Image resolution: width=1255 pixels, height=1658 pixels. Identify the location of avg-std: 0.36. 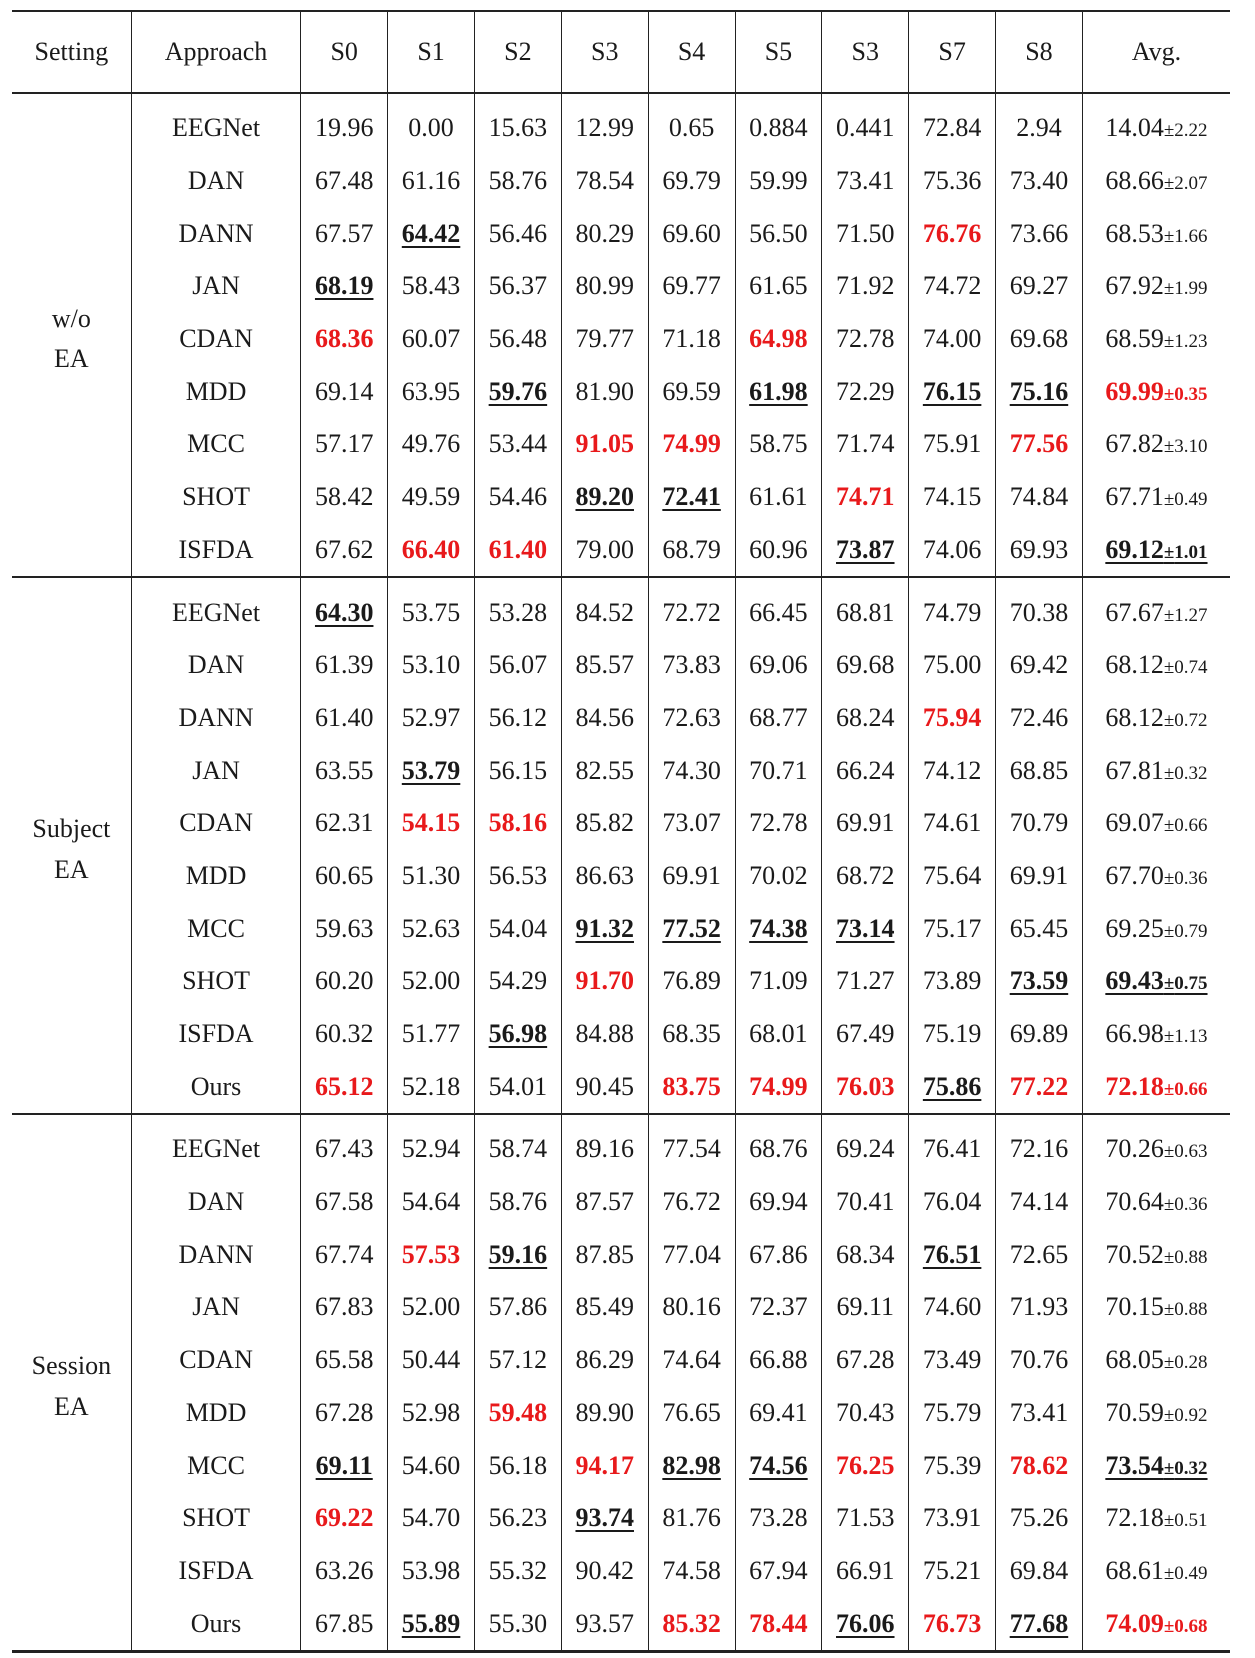
(1191, 1205).